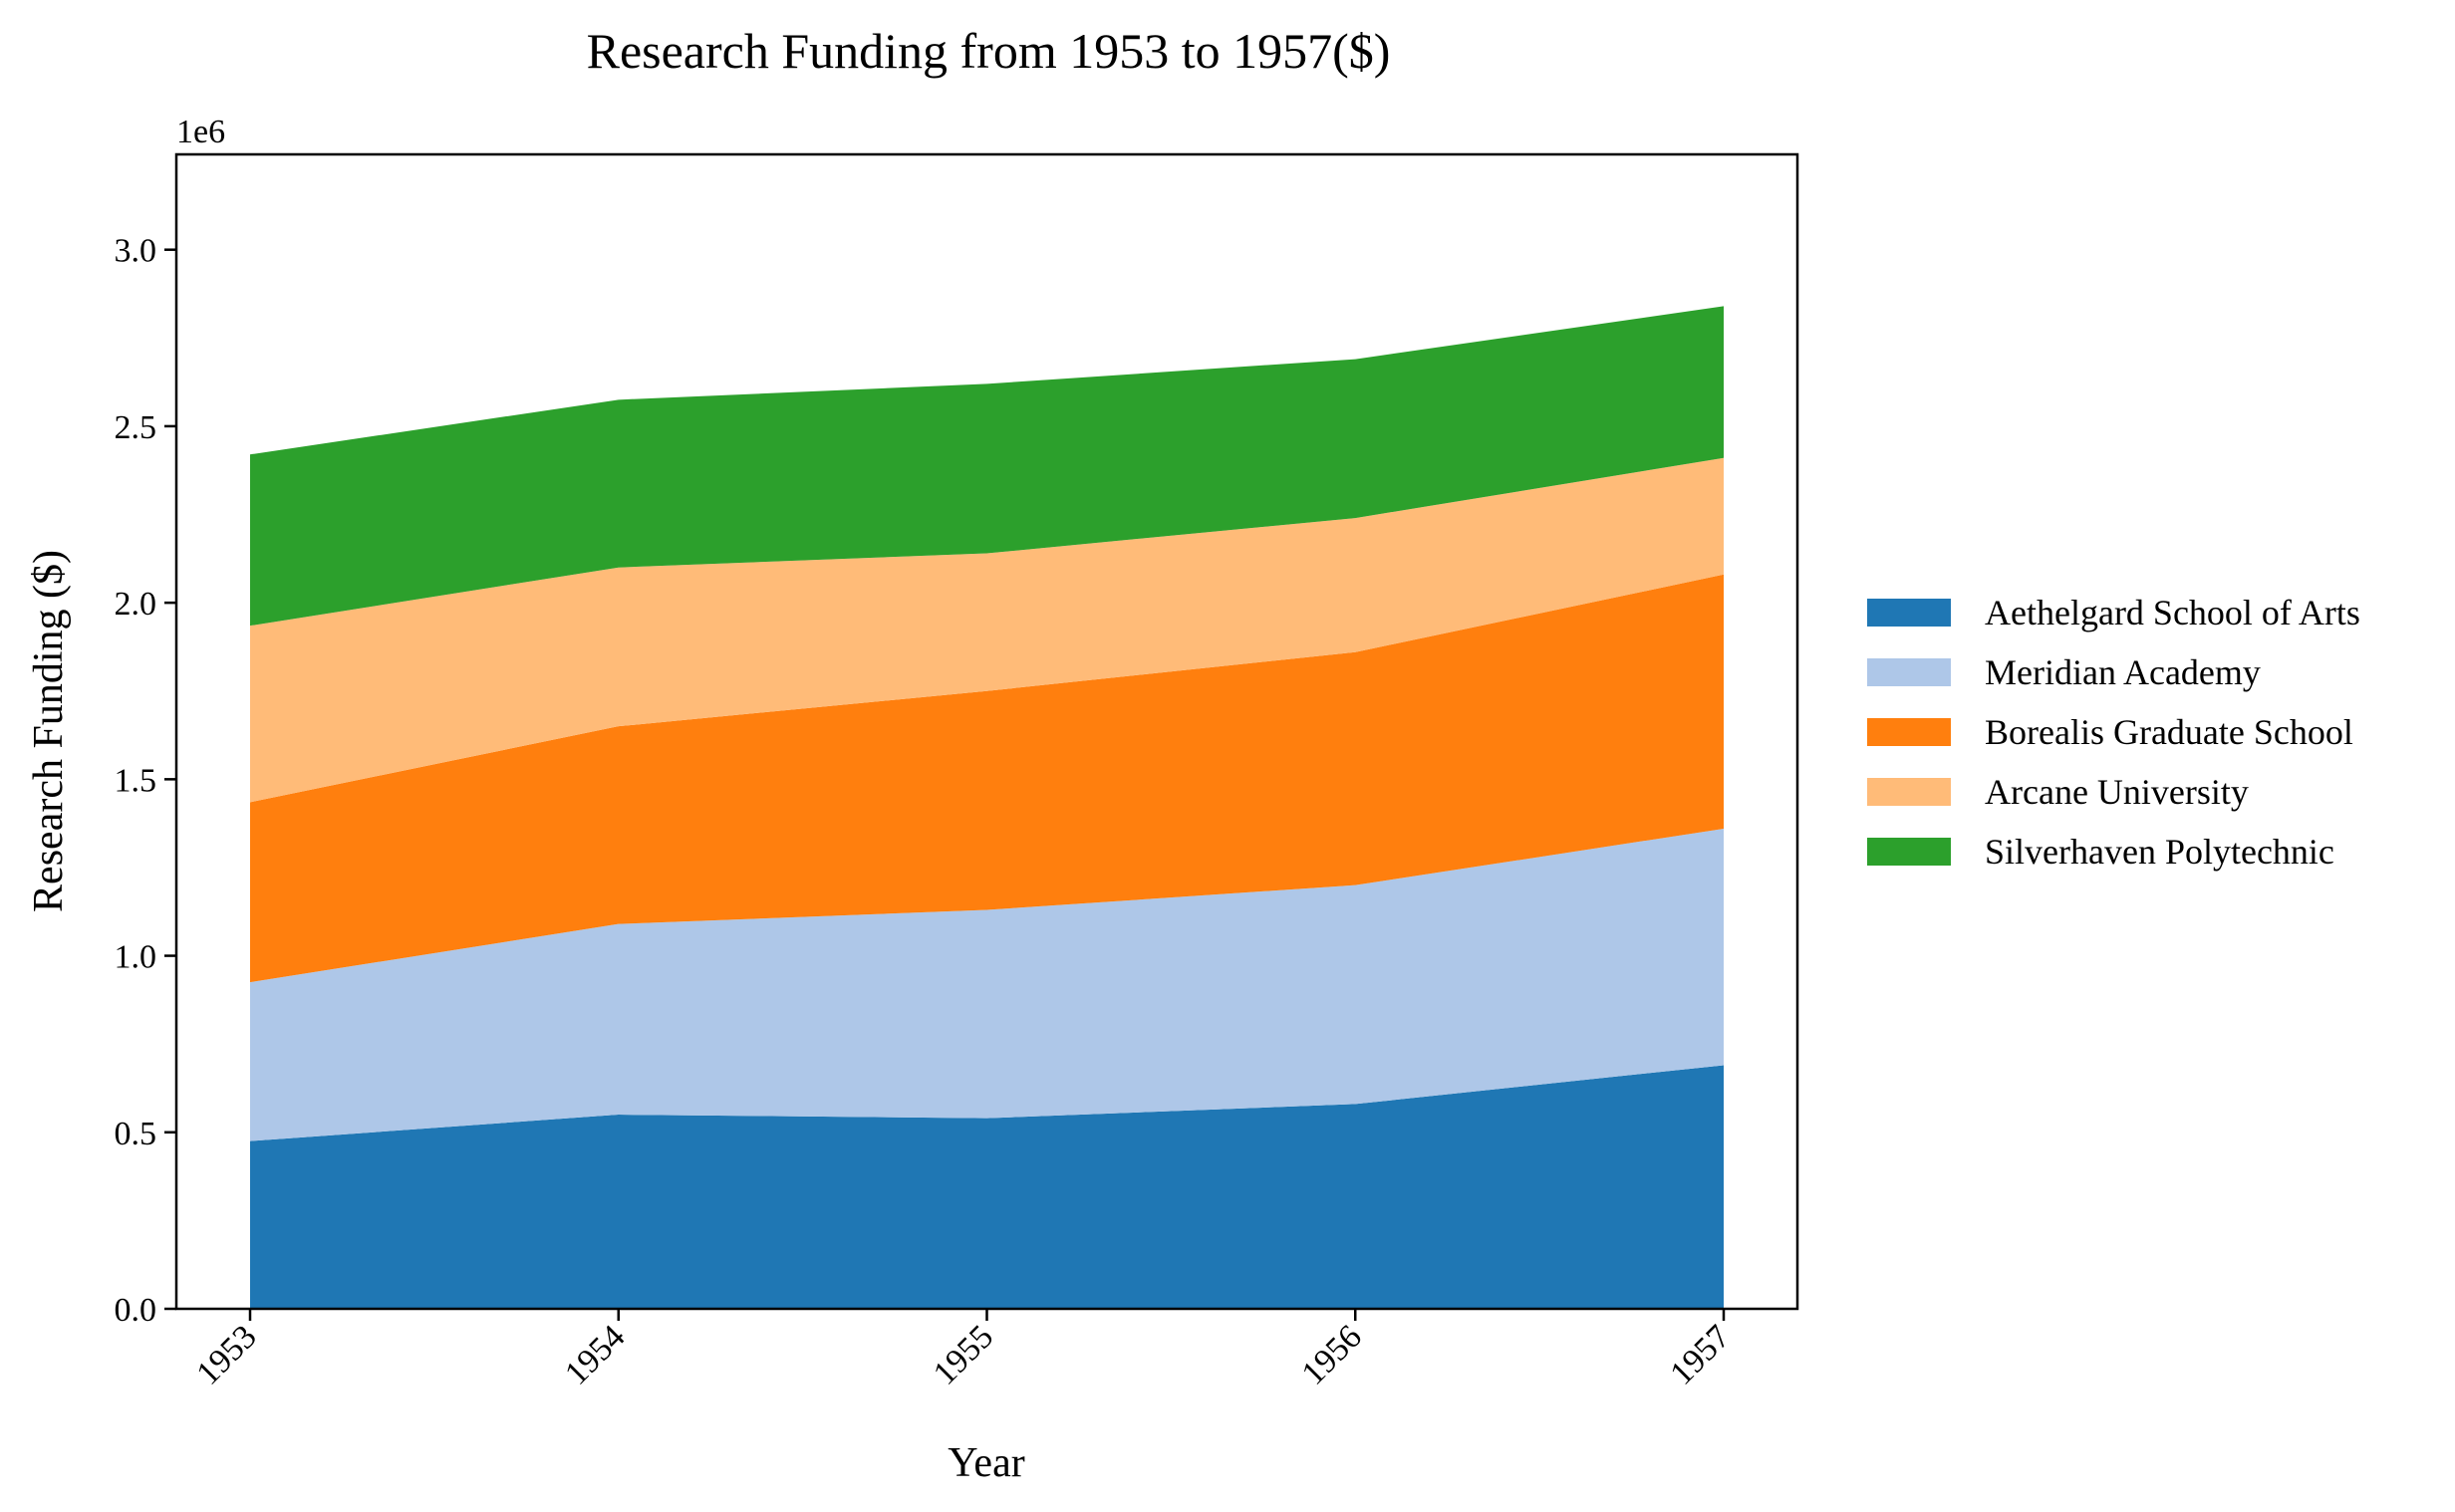 Image resolution: width=2455 pixels, height=1512 pixels. Describe the element at coordinates (963, 1354) in the screenshot. I see `x-tick-label: 1955` at that location.